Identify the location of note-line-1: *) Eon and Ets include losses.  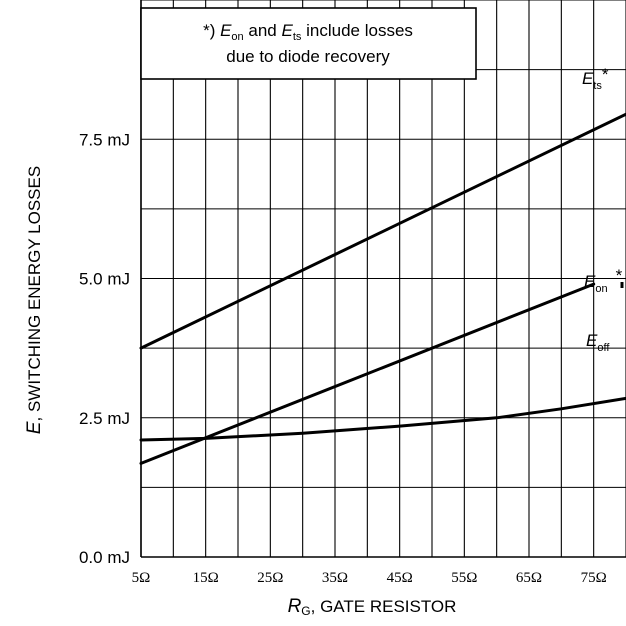
(308, 32).